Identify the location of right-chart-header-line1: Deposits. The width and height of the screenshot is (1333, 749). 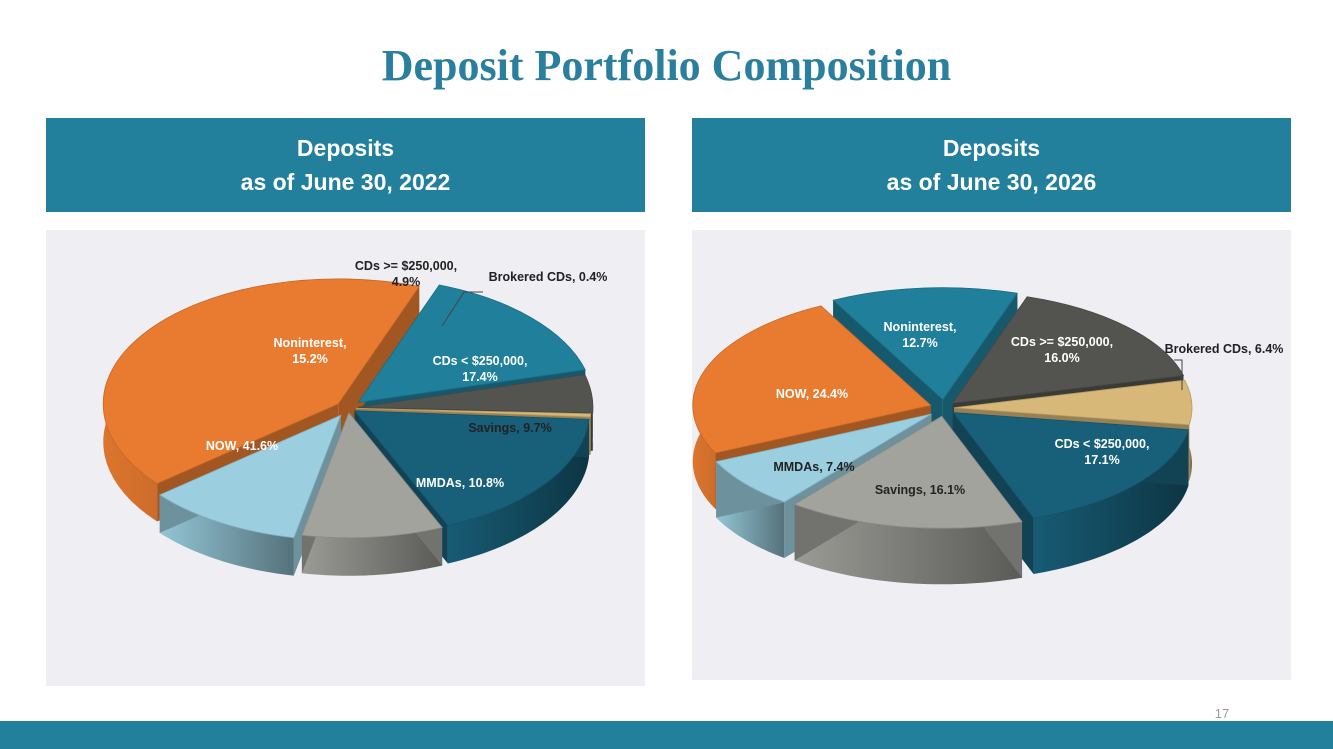
(991, 148).